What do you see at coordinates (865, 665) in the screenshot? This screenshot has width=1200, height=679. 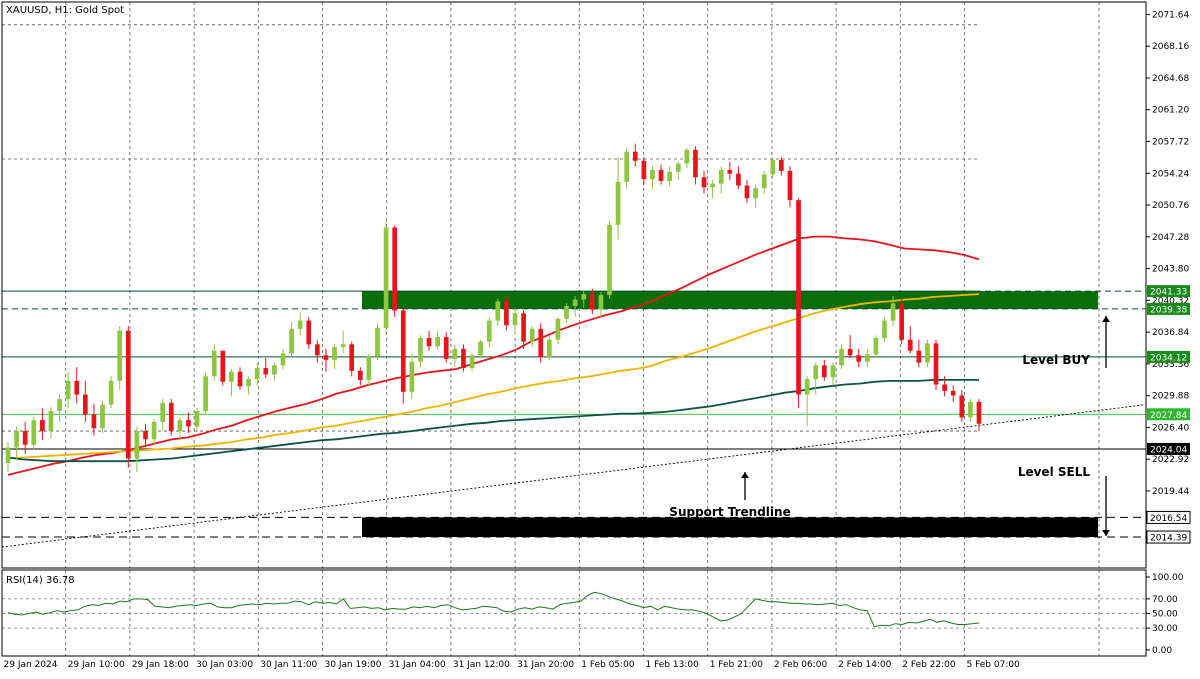 I see `time-tick-label: 2 Feb 14:00` at bounding box center [865, 665].